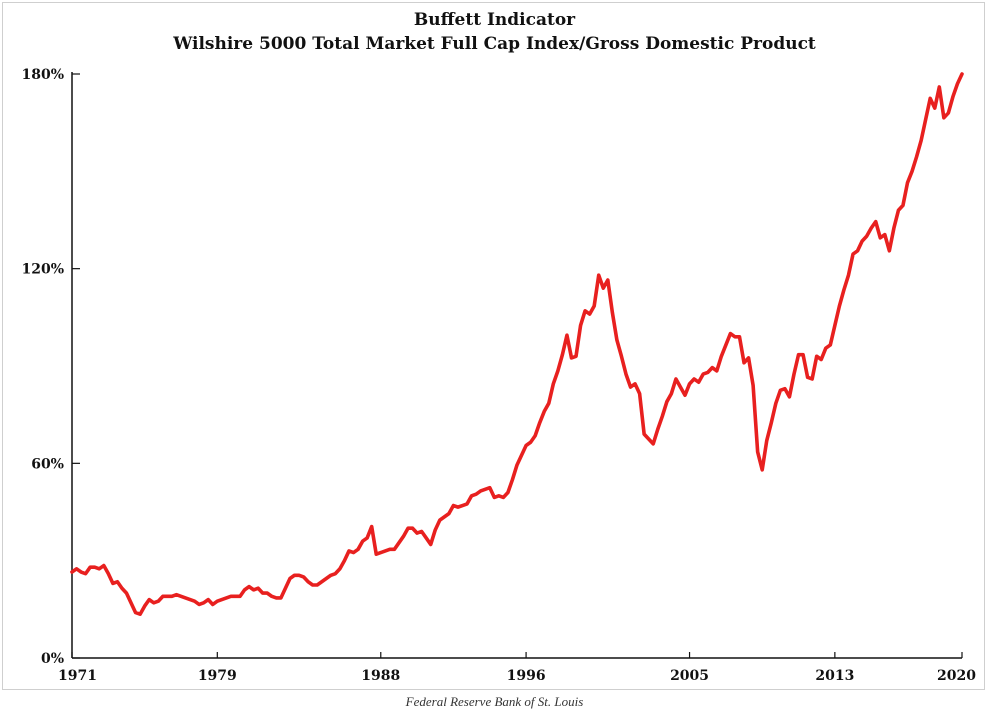 This screenshot has width=989, height=721. I want to click on x-tick-label: 2013, so click(834, 676).